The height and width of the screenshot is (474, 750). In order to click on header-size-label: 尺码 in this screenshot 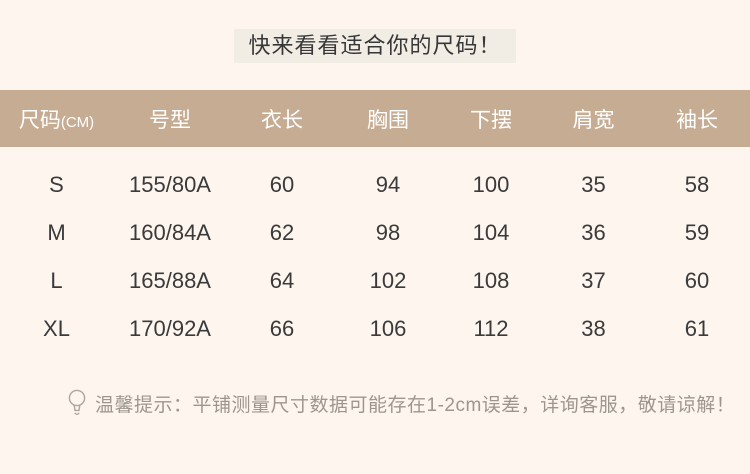, I will do `click(39, 120)`.